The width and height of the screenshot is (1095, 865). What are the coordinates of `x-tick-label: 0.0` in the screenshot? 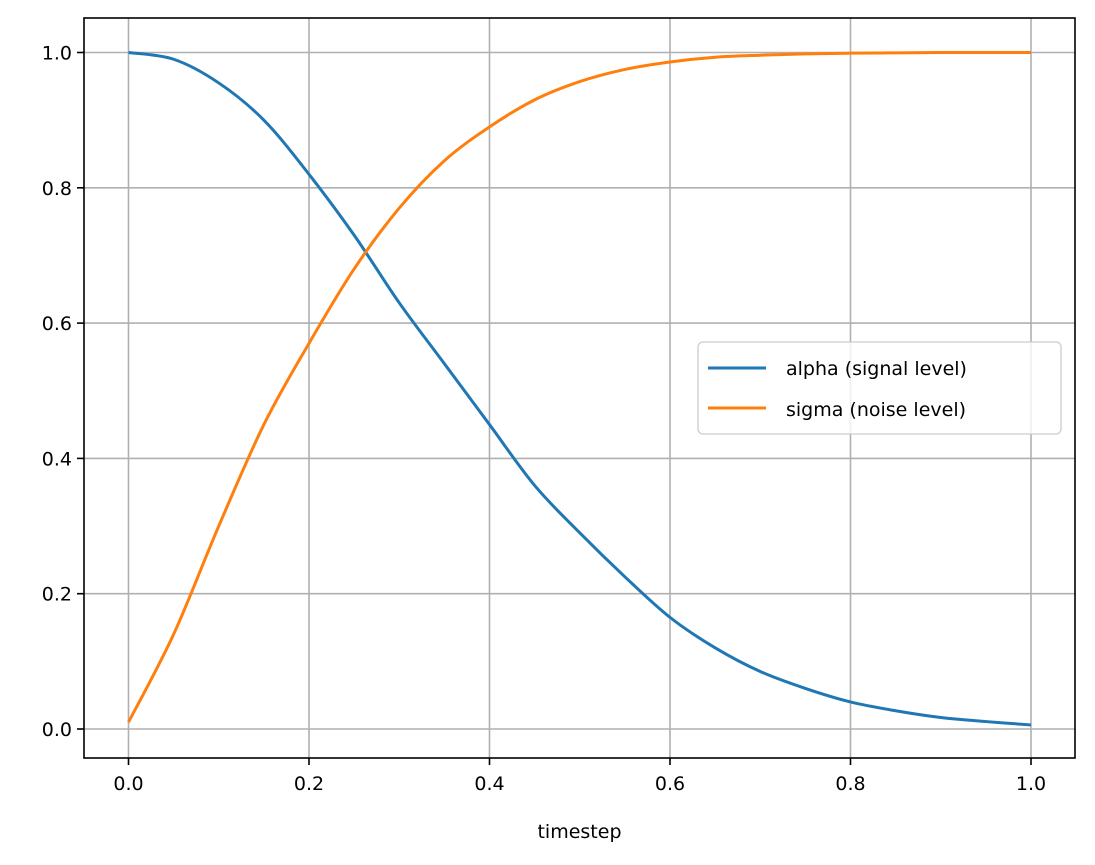 It's located at (128, 784).